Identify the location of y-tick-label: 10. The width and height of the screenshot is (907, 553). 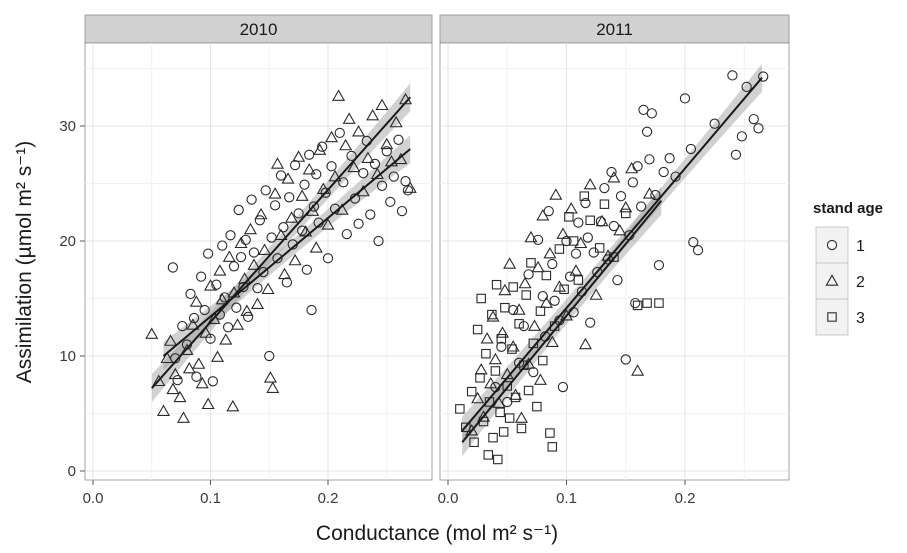
(67, 356).